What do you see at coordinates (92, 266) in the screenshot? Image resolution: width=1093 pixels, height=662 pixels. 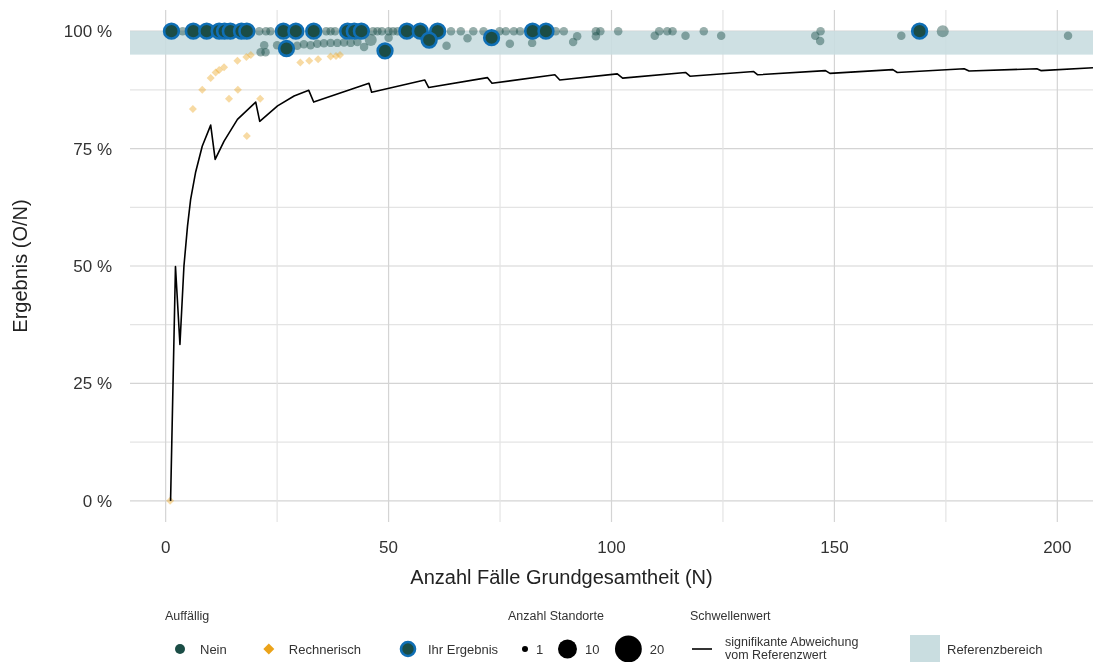 I see `y-tick-label: 50 %` at bounding box center [92, 266].